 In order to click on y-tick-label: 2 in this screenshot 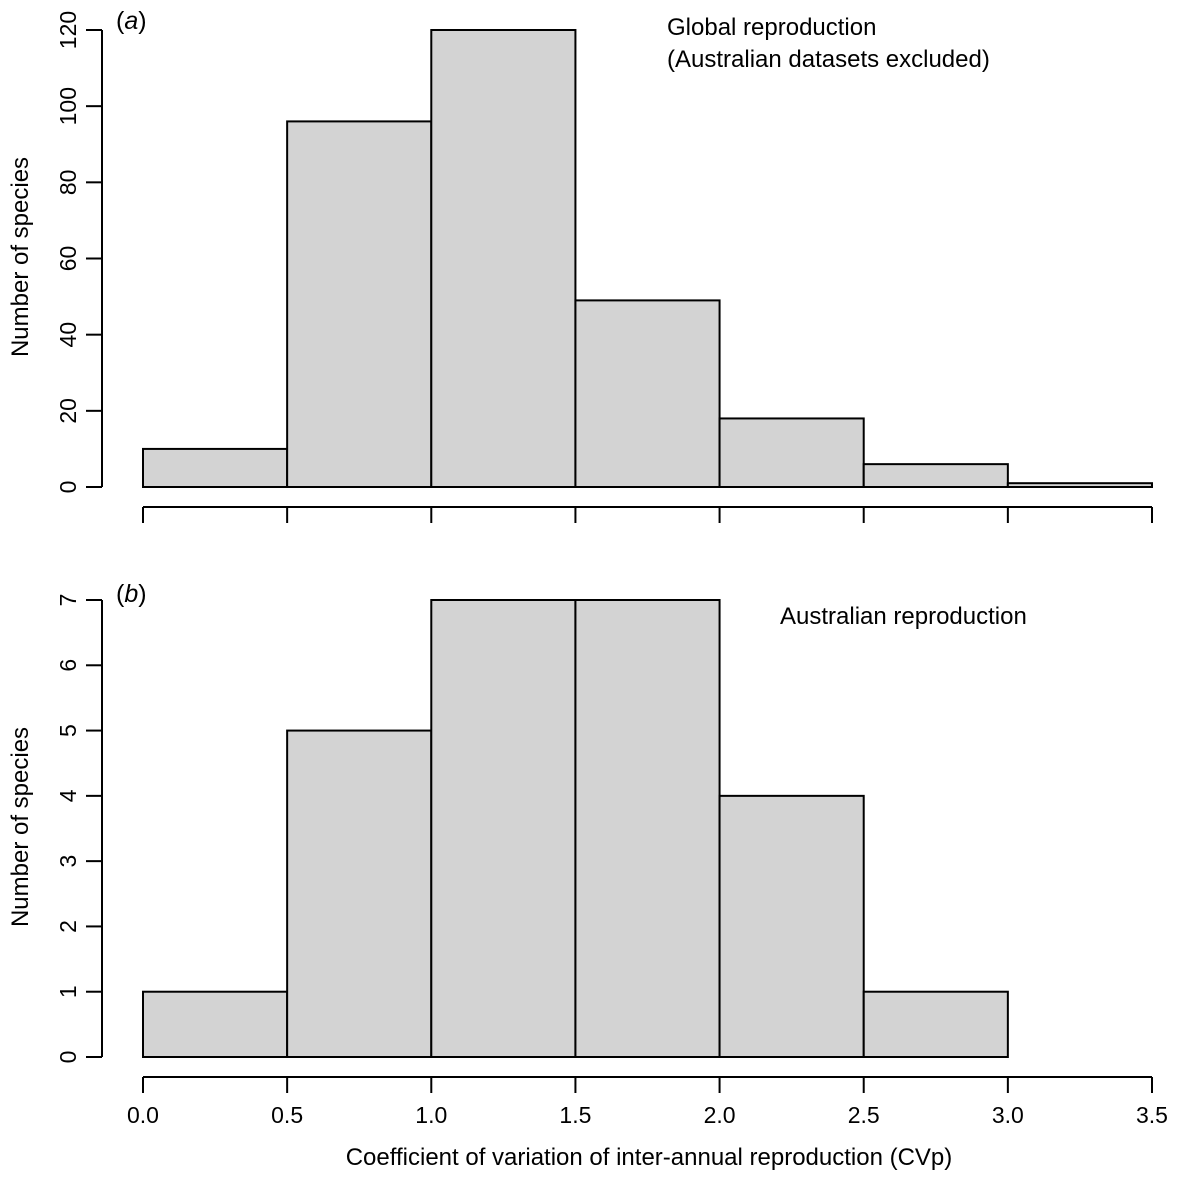, I will do `click(68, 926)`.